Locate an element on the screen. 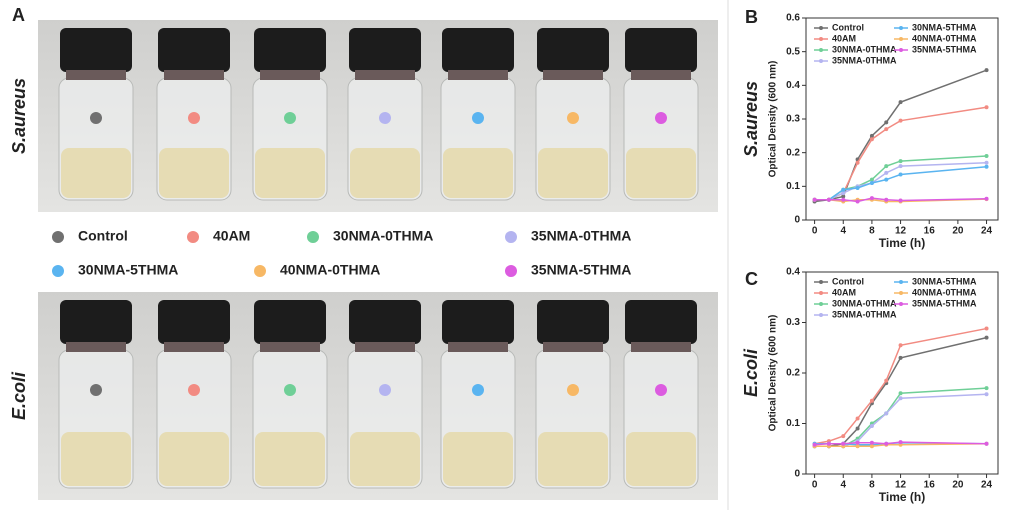 The width and height of the screenshot is (1010, 510). x-tick-label: 8 is located at coordinates (872, 485).